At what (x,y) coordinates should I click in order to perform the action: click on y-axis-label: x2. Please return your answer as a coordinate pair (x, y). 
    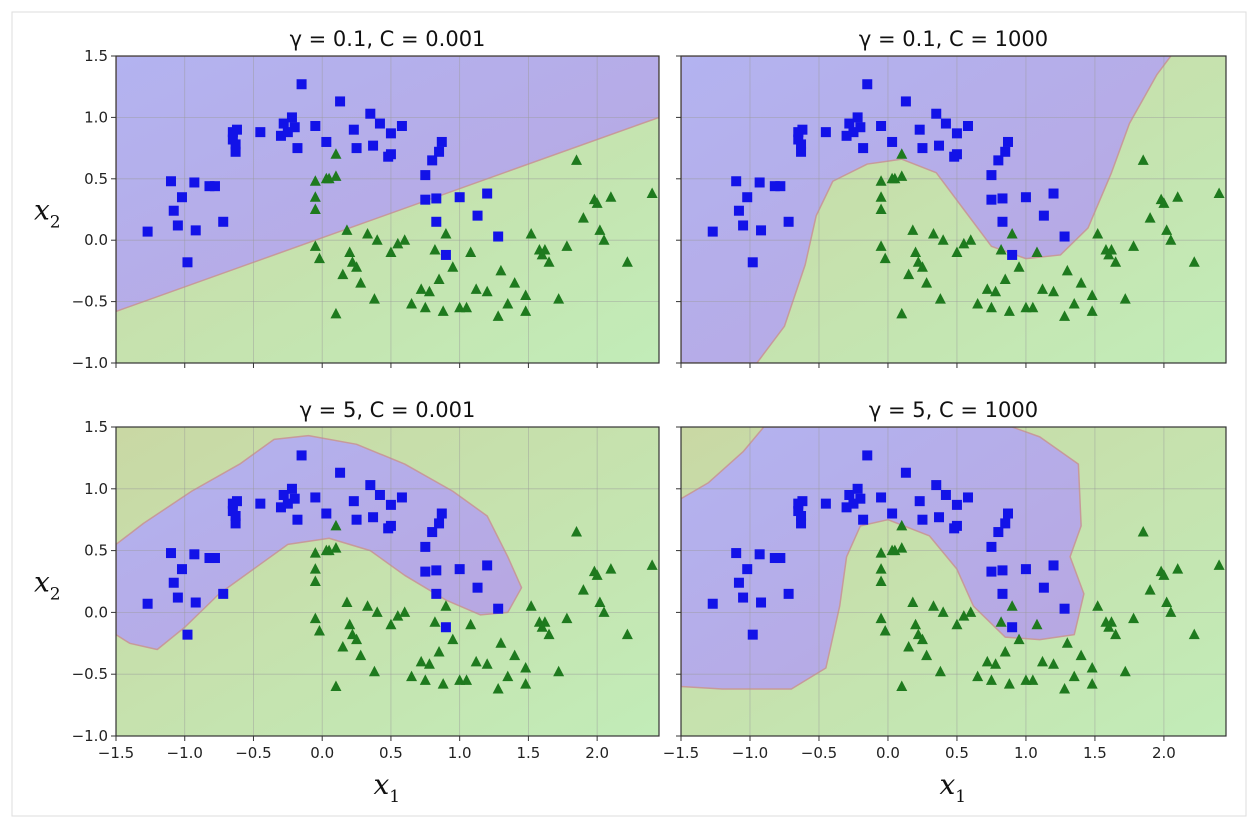
    Looking at the image, I should click on (47, 585).